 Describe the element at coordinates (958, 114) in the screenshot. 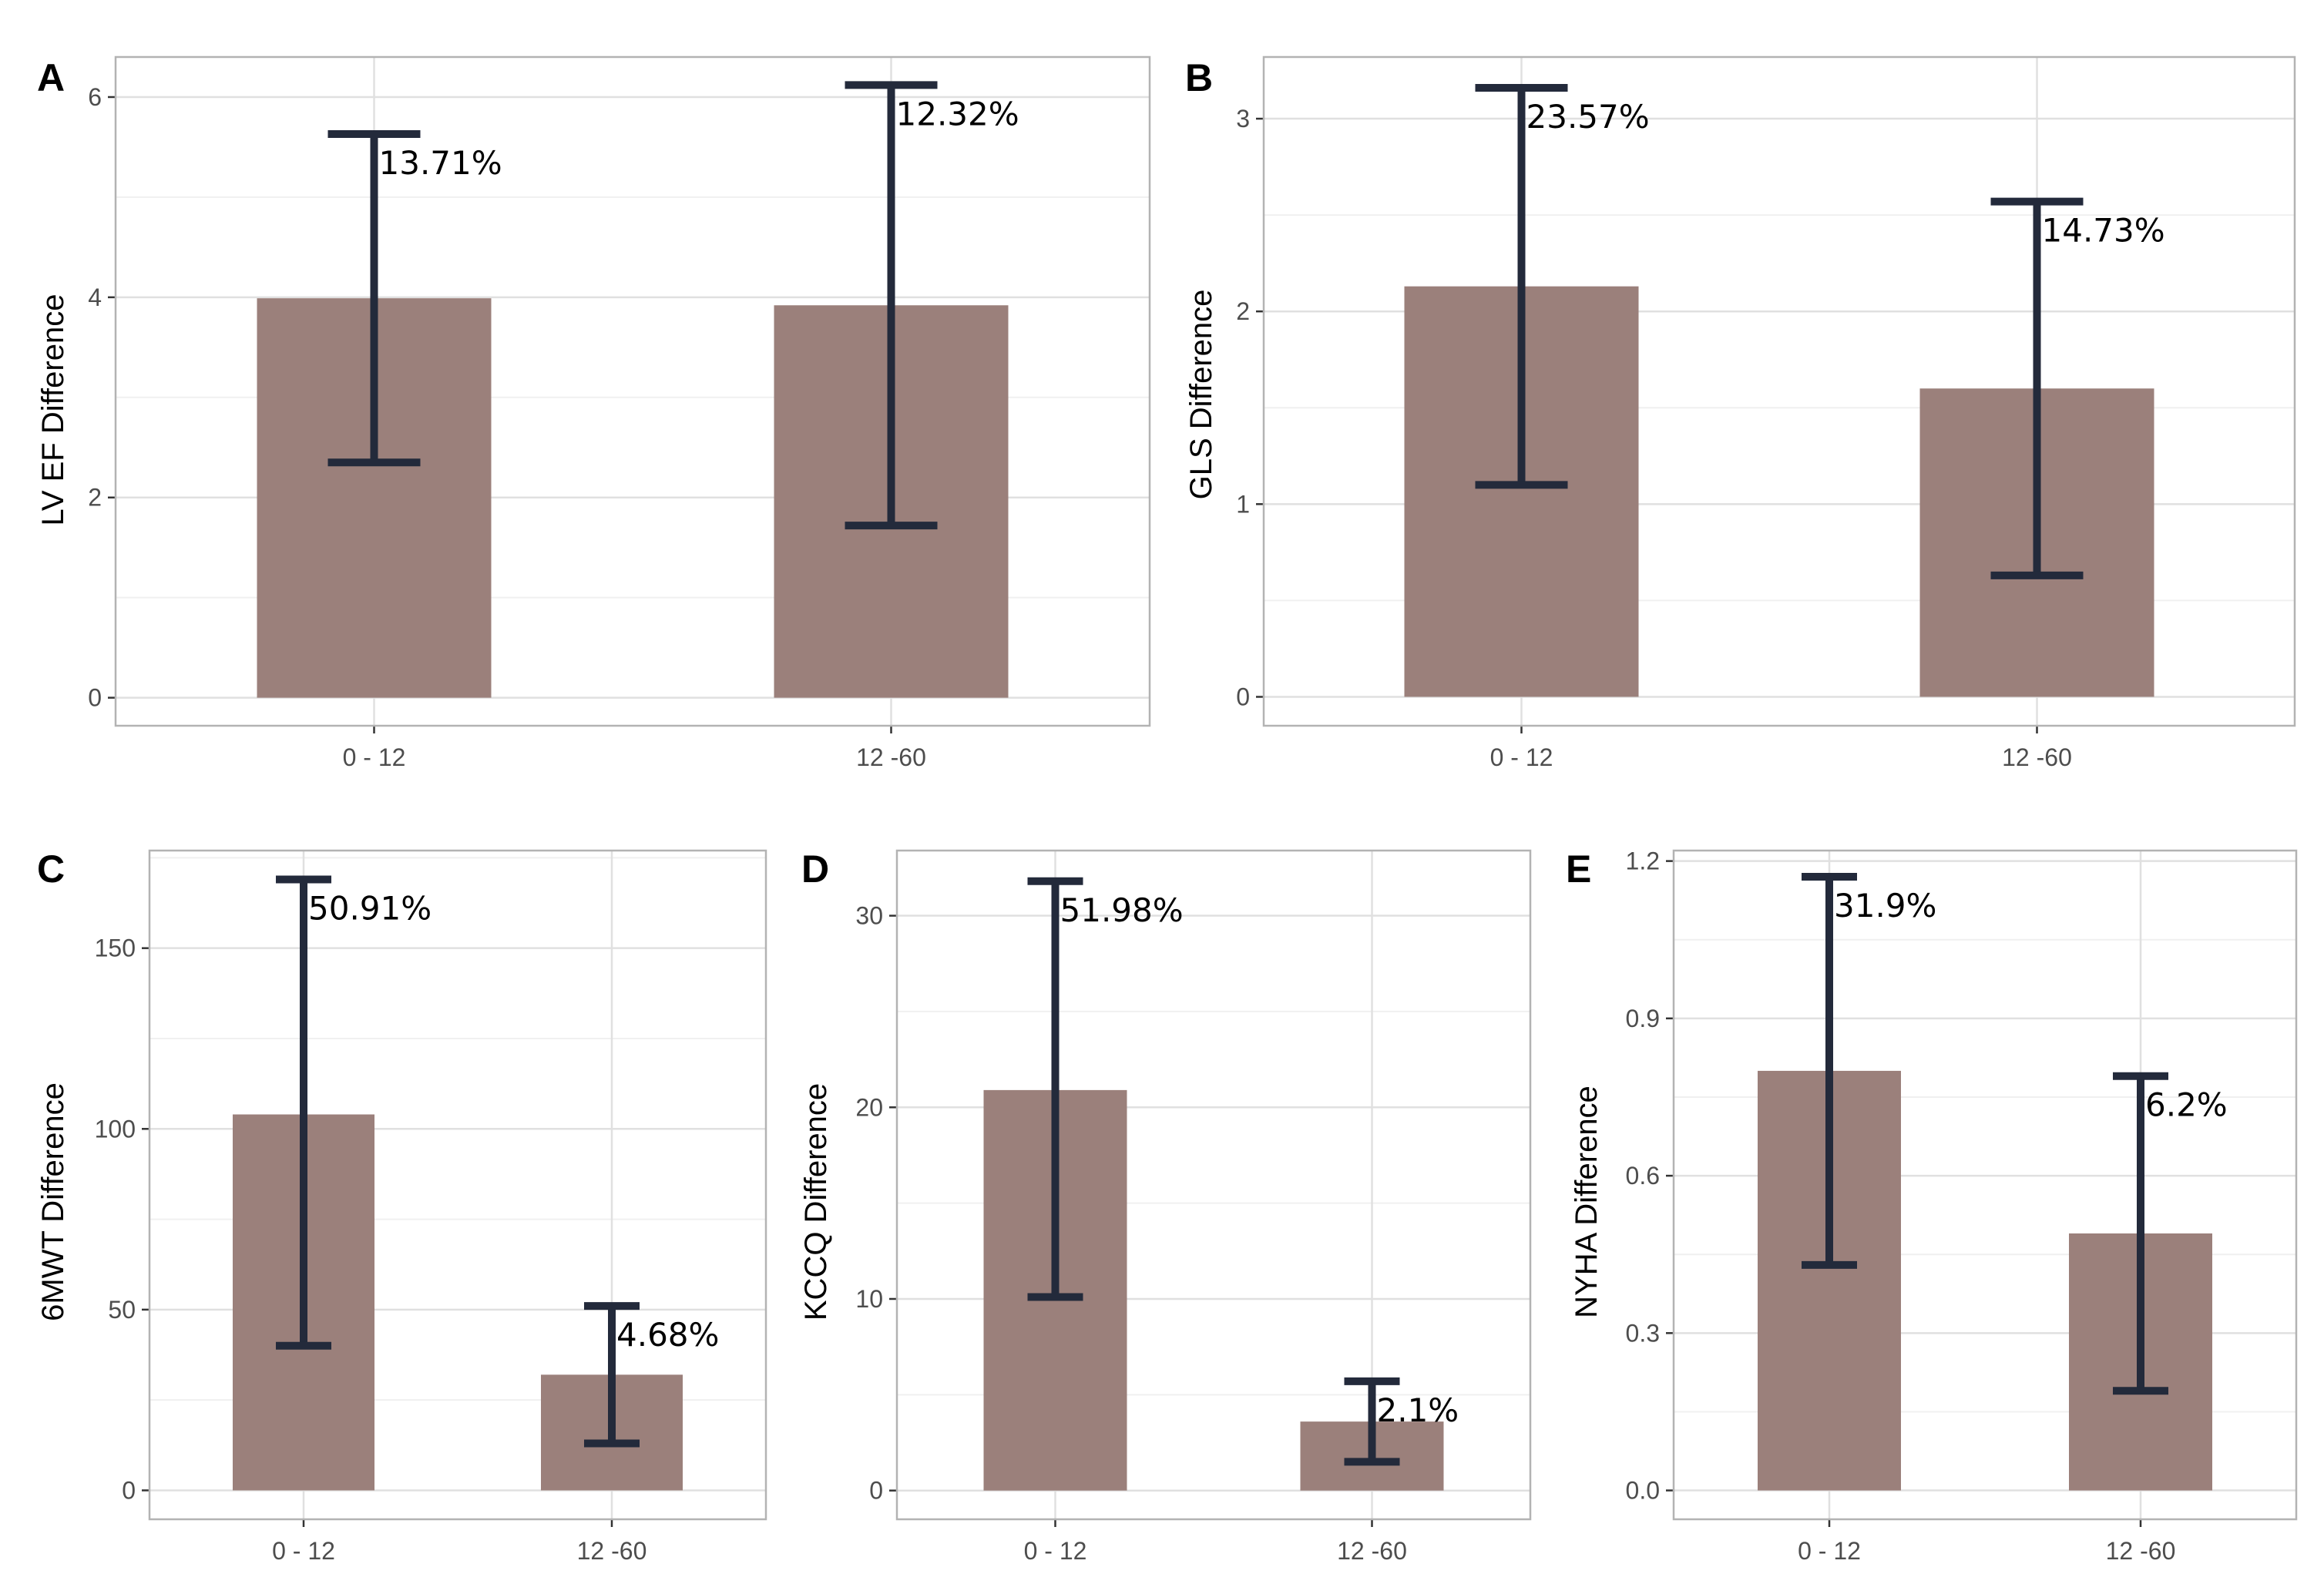

I see `panel-a-data-label-2: 12.32%` at that location.